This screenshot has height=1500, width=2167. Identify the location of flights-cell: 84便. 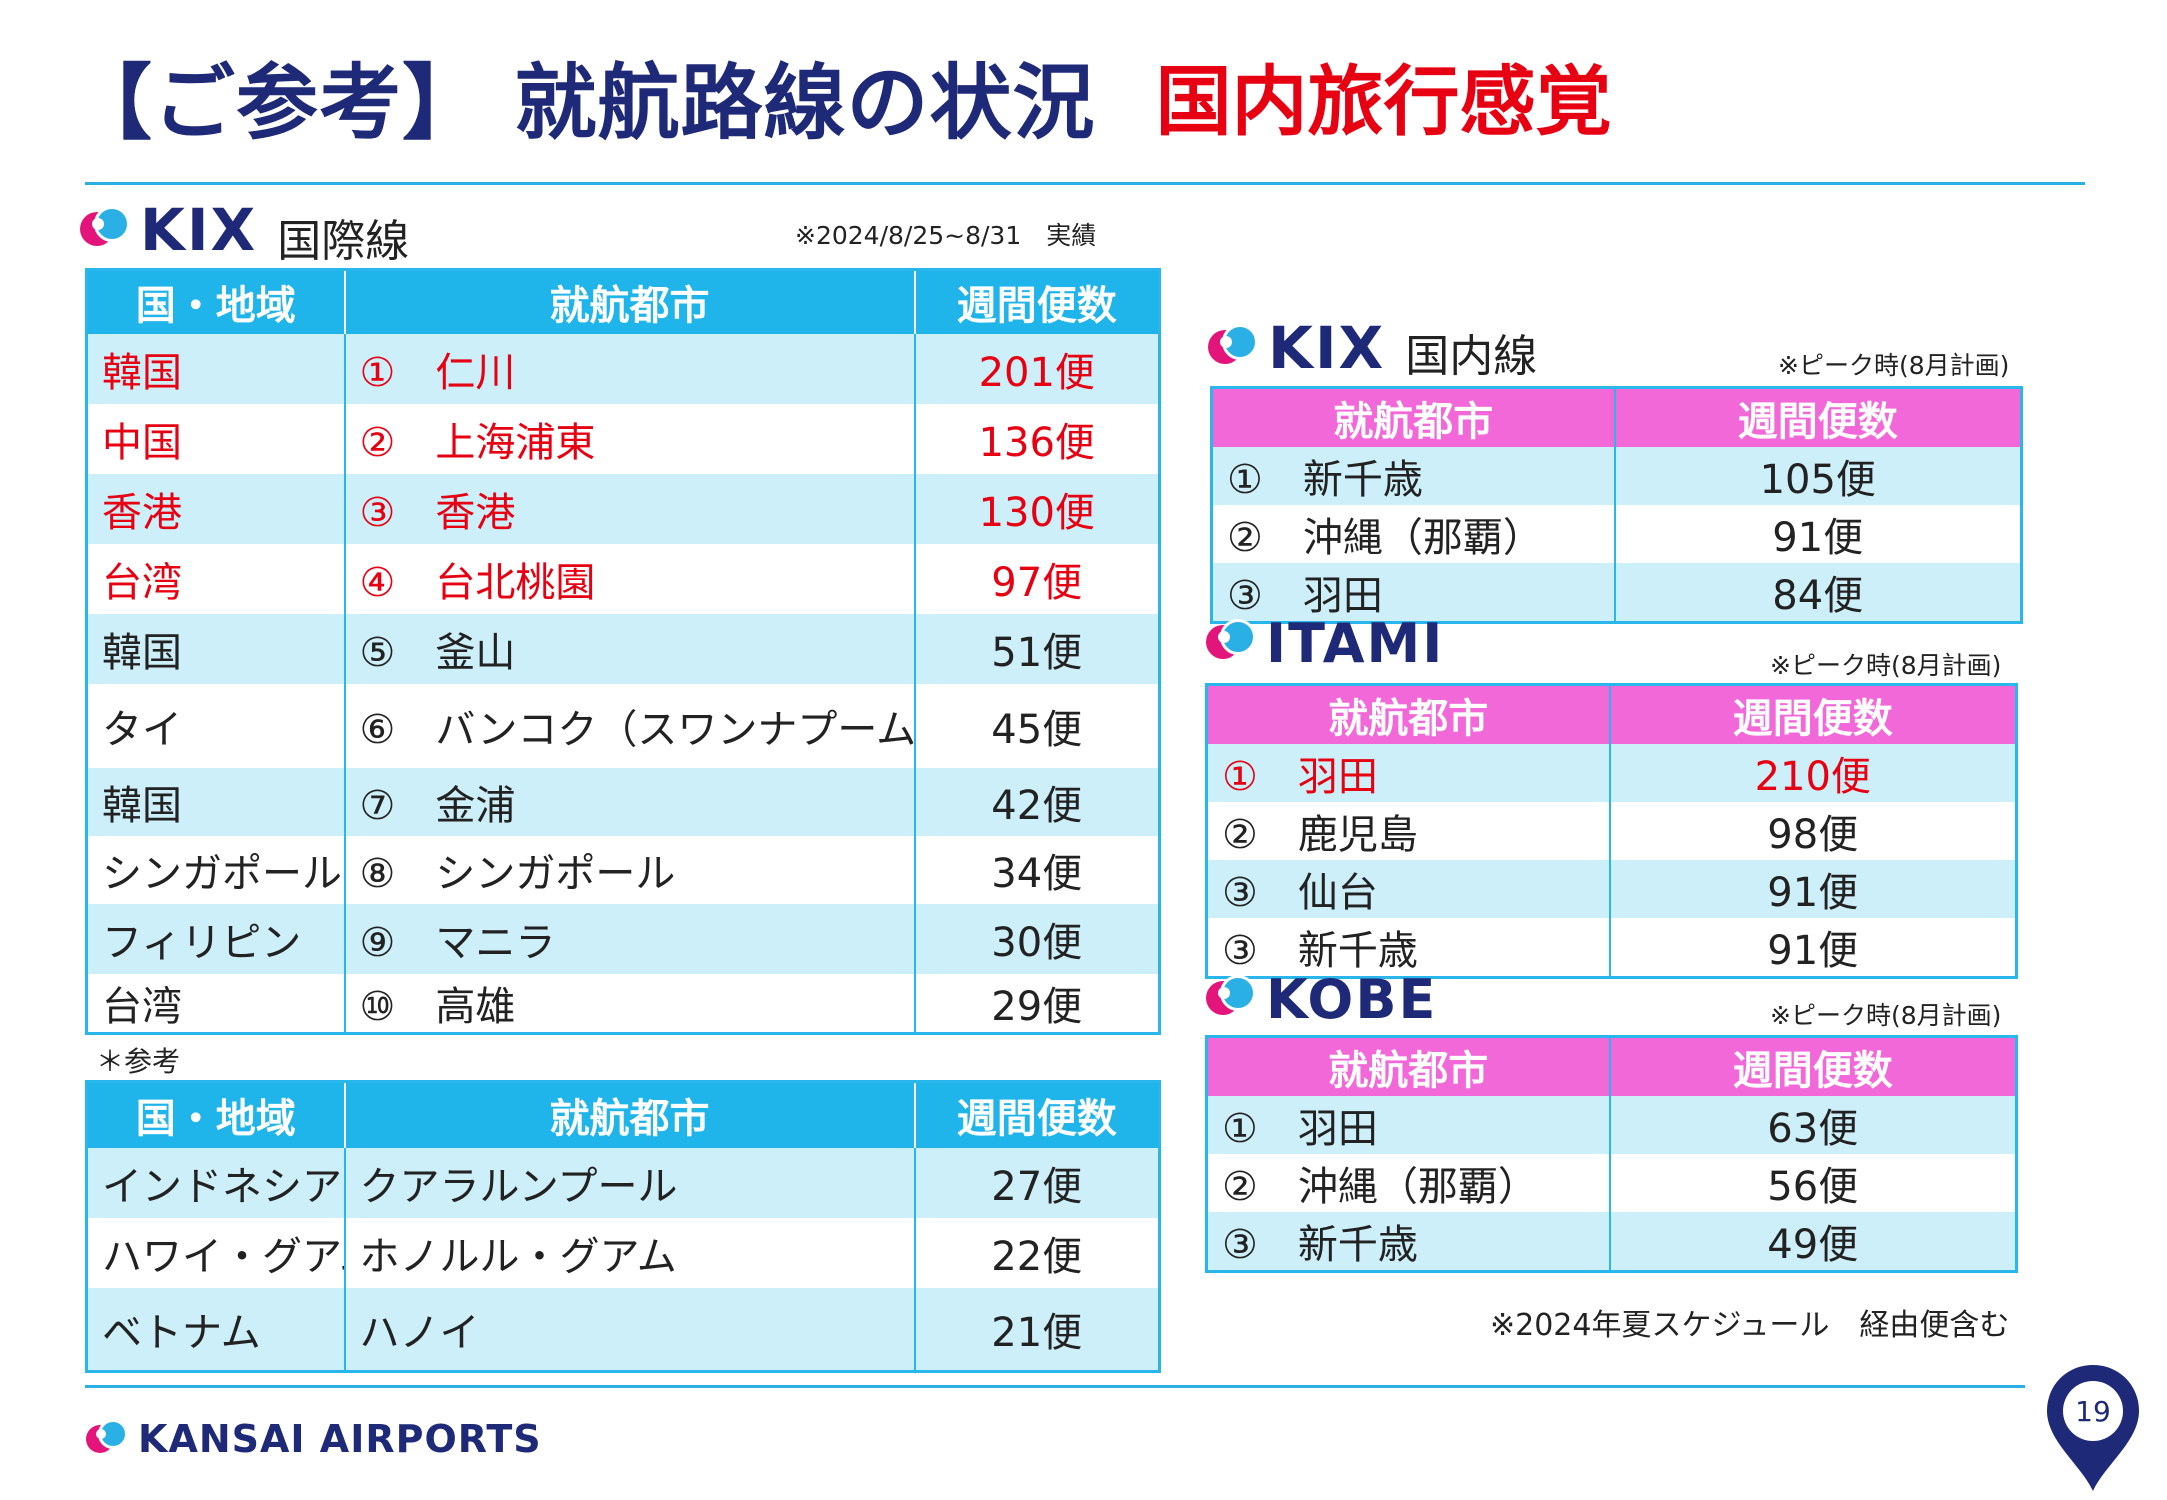
(1817, 593).